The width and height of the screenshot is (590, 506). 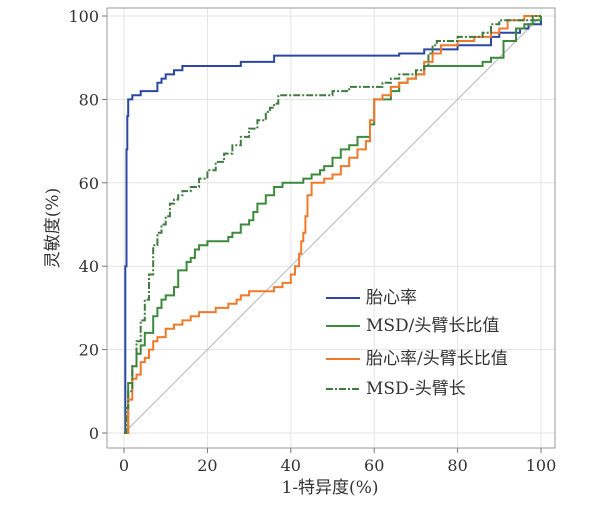 What do you see at coordinates (89, 99) in the screenshot?
I see `y-tick-label: 80` at bounding box center [89, 99].